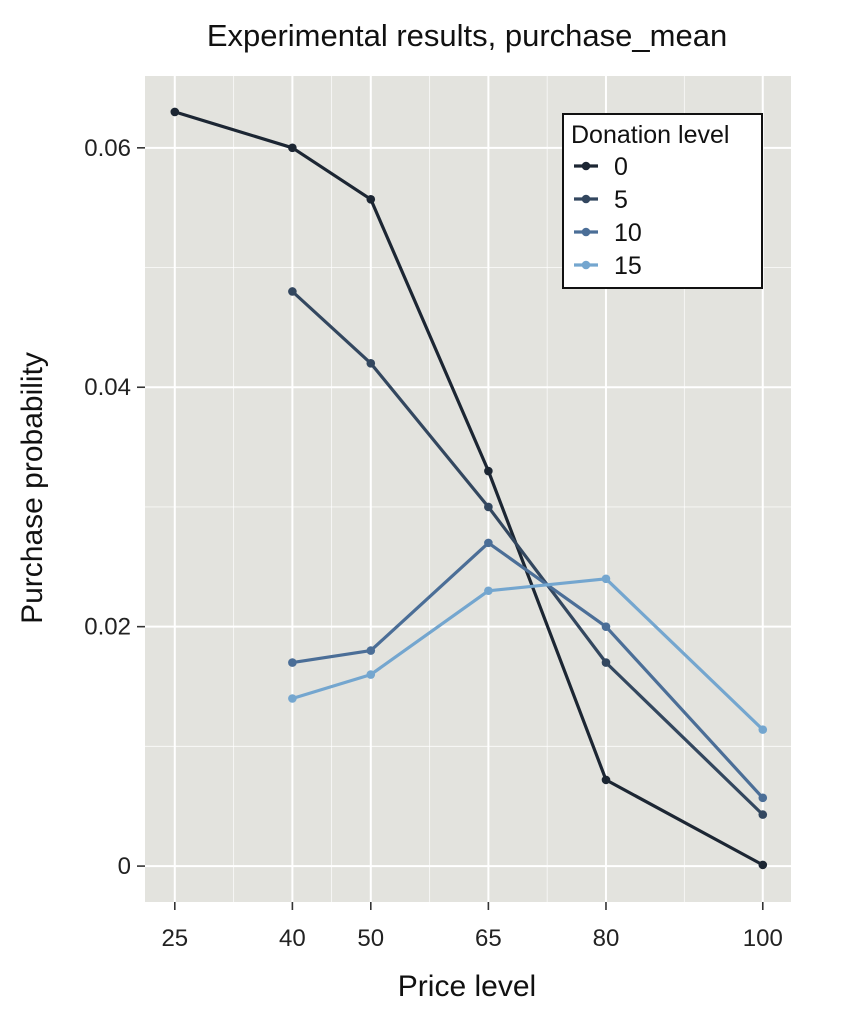 The image size is (848, 1016). I want to click on legend-box, so click(662, 201).